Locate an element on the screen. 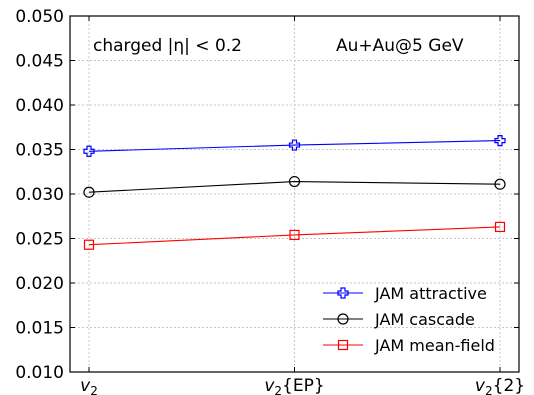  series-square is located at coordinates (294, 235).